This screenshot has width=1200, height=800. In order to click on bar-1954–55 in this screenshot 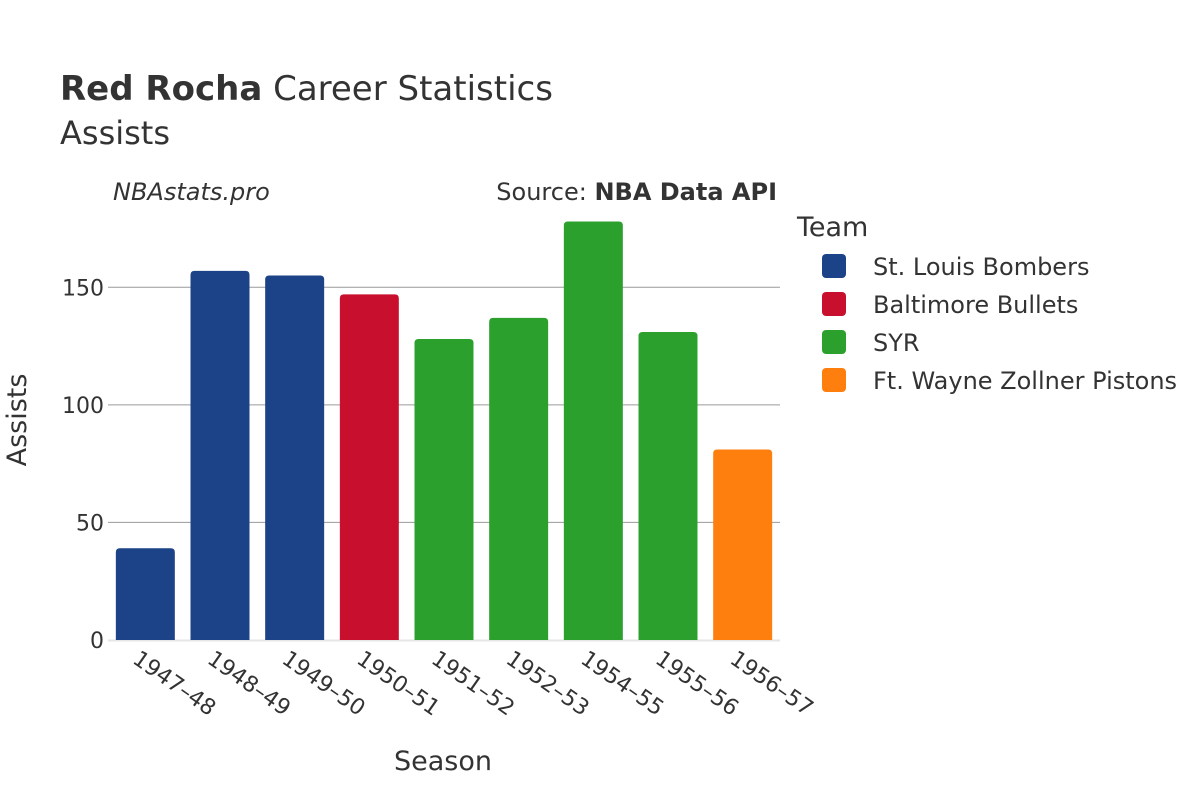, I will do `click(593, 430)`.